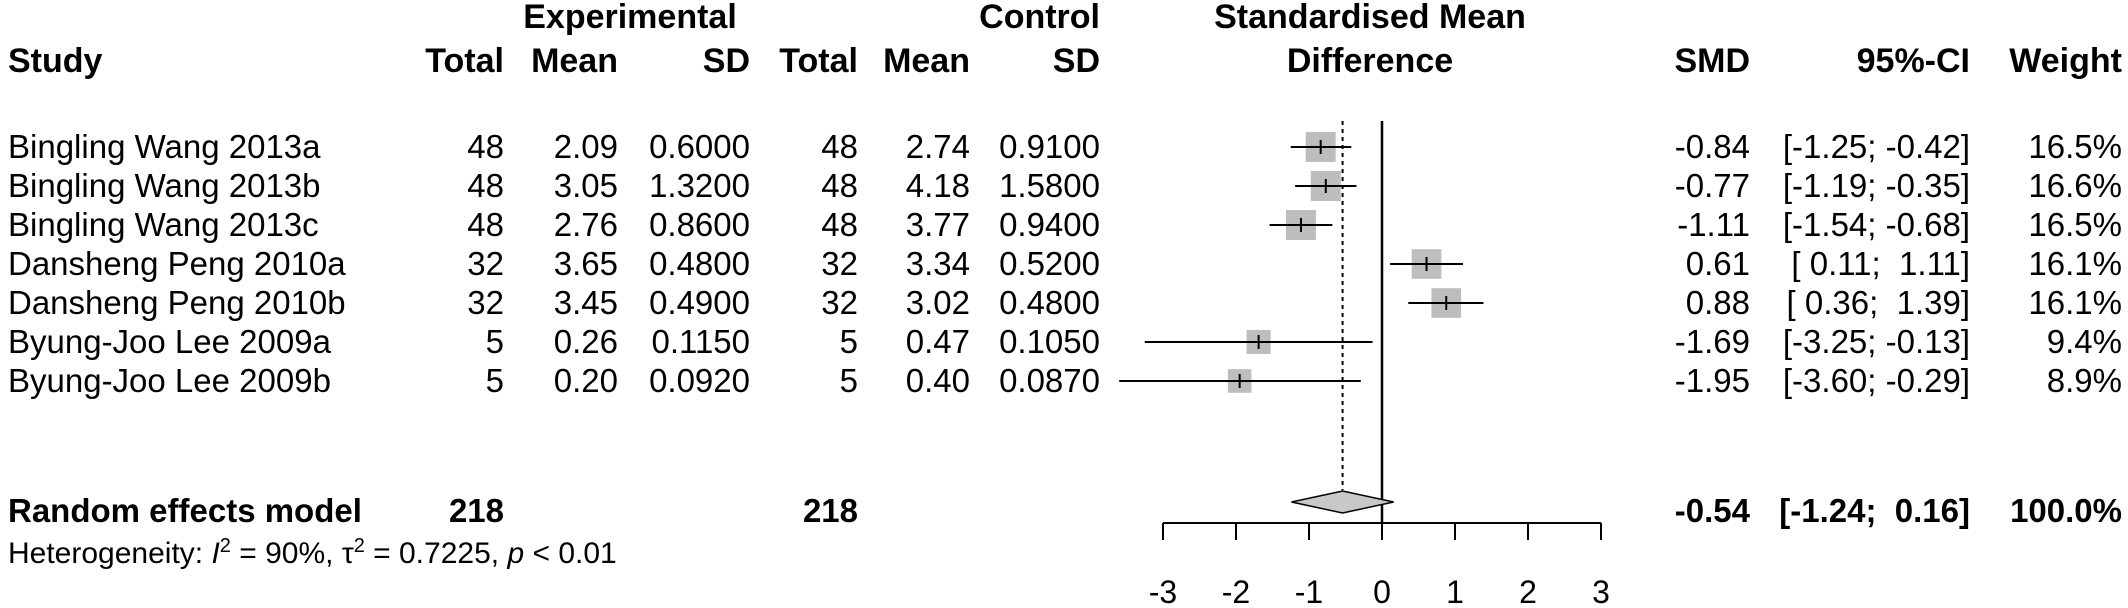  Describe the element at coordinates (1913, 61) in the screenshot. I see `ci-header: 95%-CI` at that location.